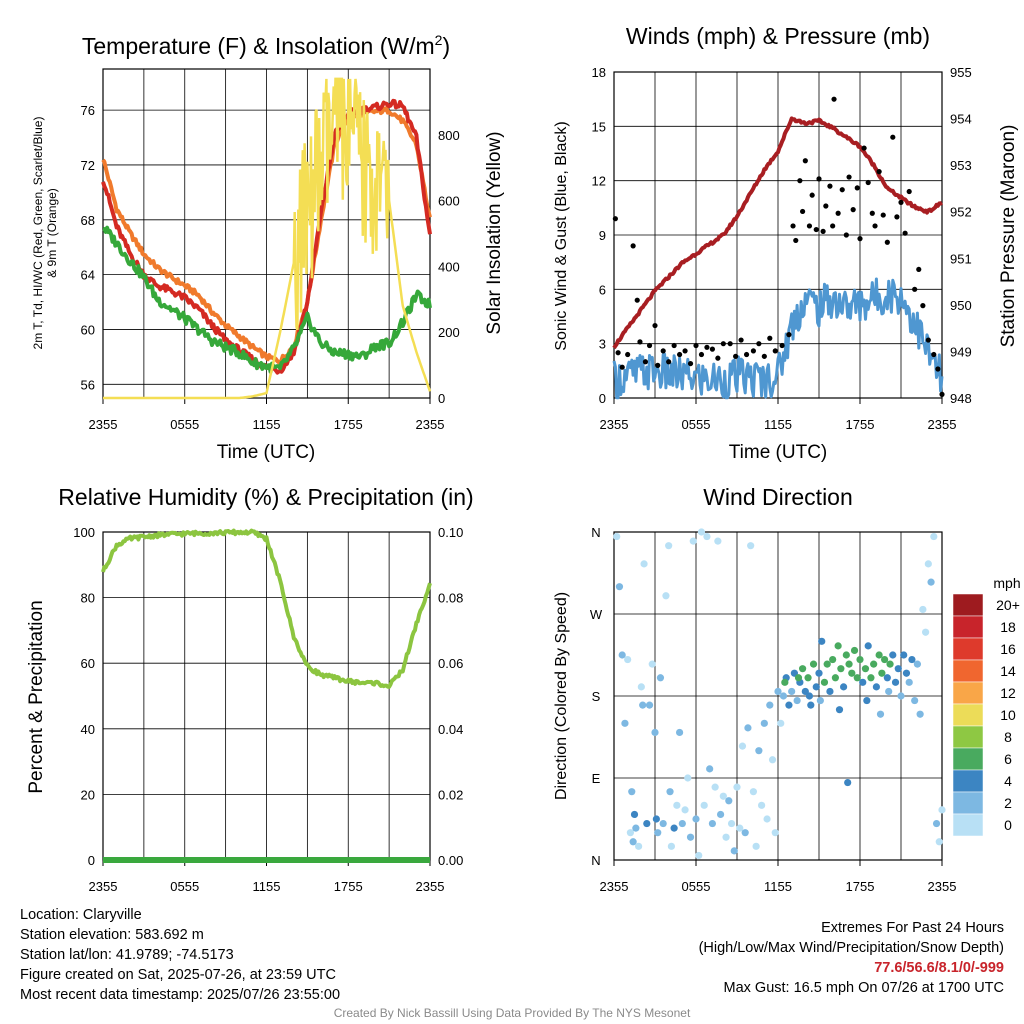 The image size is (1024, 1024). I want to click on winds-left-tick-label: 12, so click(599, 181).